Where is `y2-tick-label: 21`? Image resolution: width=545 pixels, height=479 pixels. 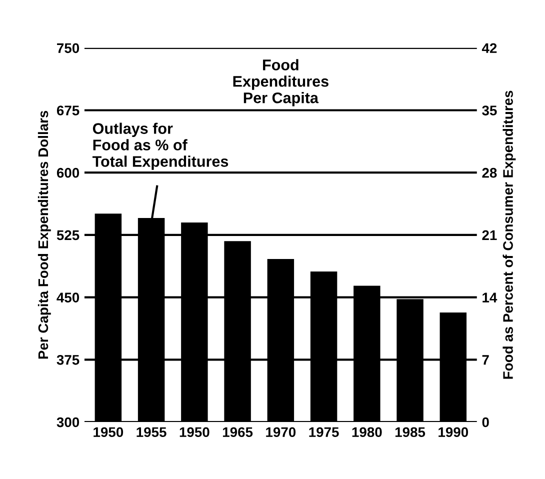
y2-tick-label: 21 is located at coordinates (489, 235).